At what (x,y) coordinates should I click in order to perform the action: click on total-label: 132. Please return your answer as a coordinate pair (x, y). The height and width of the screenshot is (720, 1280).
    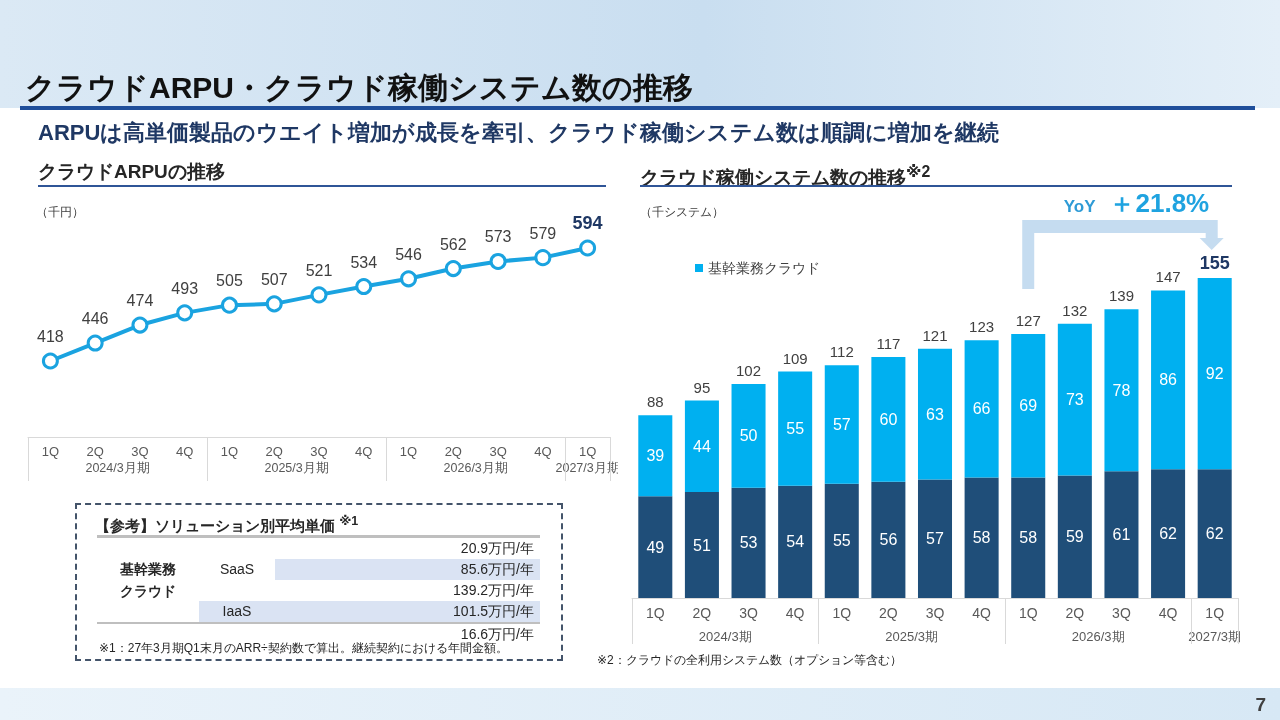
    Looking at the image, I should click on (1075, 310).